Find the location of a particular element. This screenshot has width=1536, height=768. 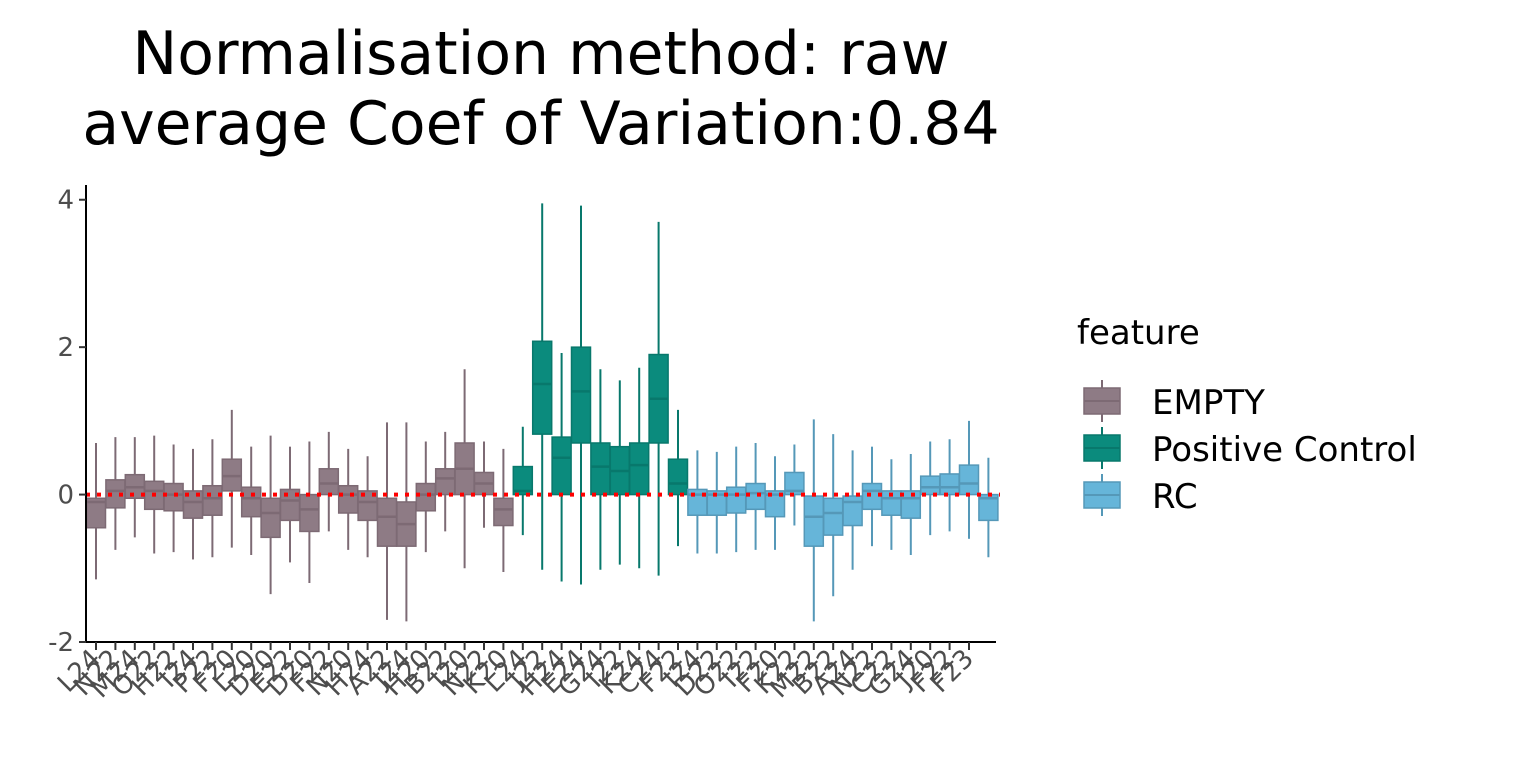

y-tick-label: 2 is located at coordinates (65, 348).